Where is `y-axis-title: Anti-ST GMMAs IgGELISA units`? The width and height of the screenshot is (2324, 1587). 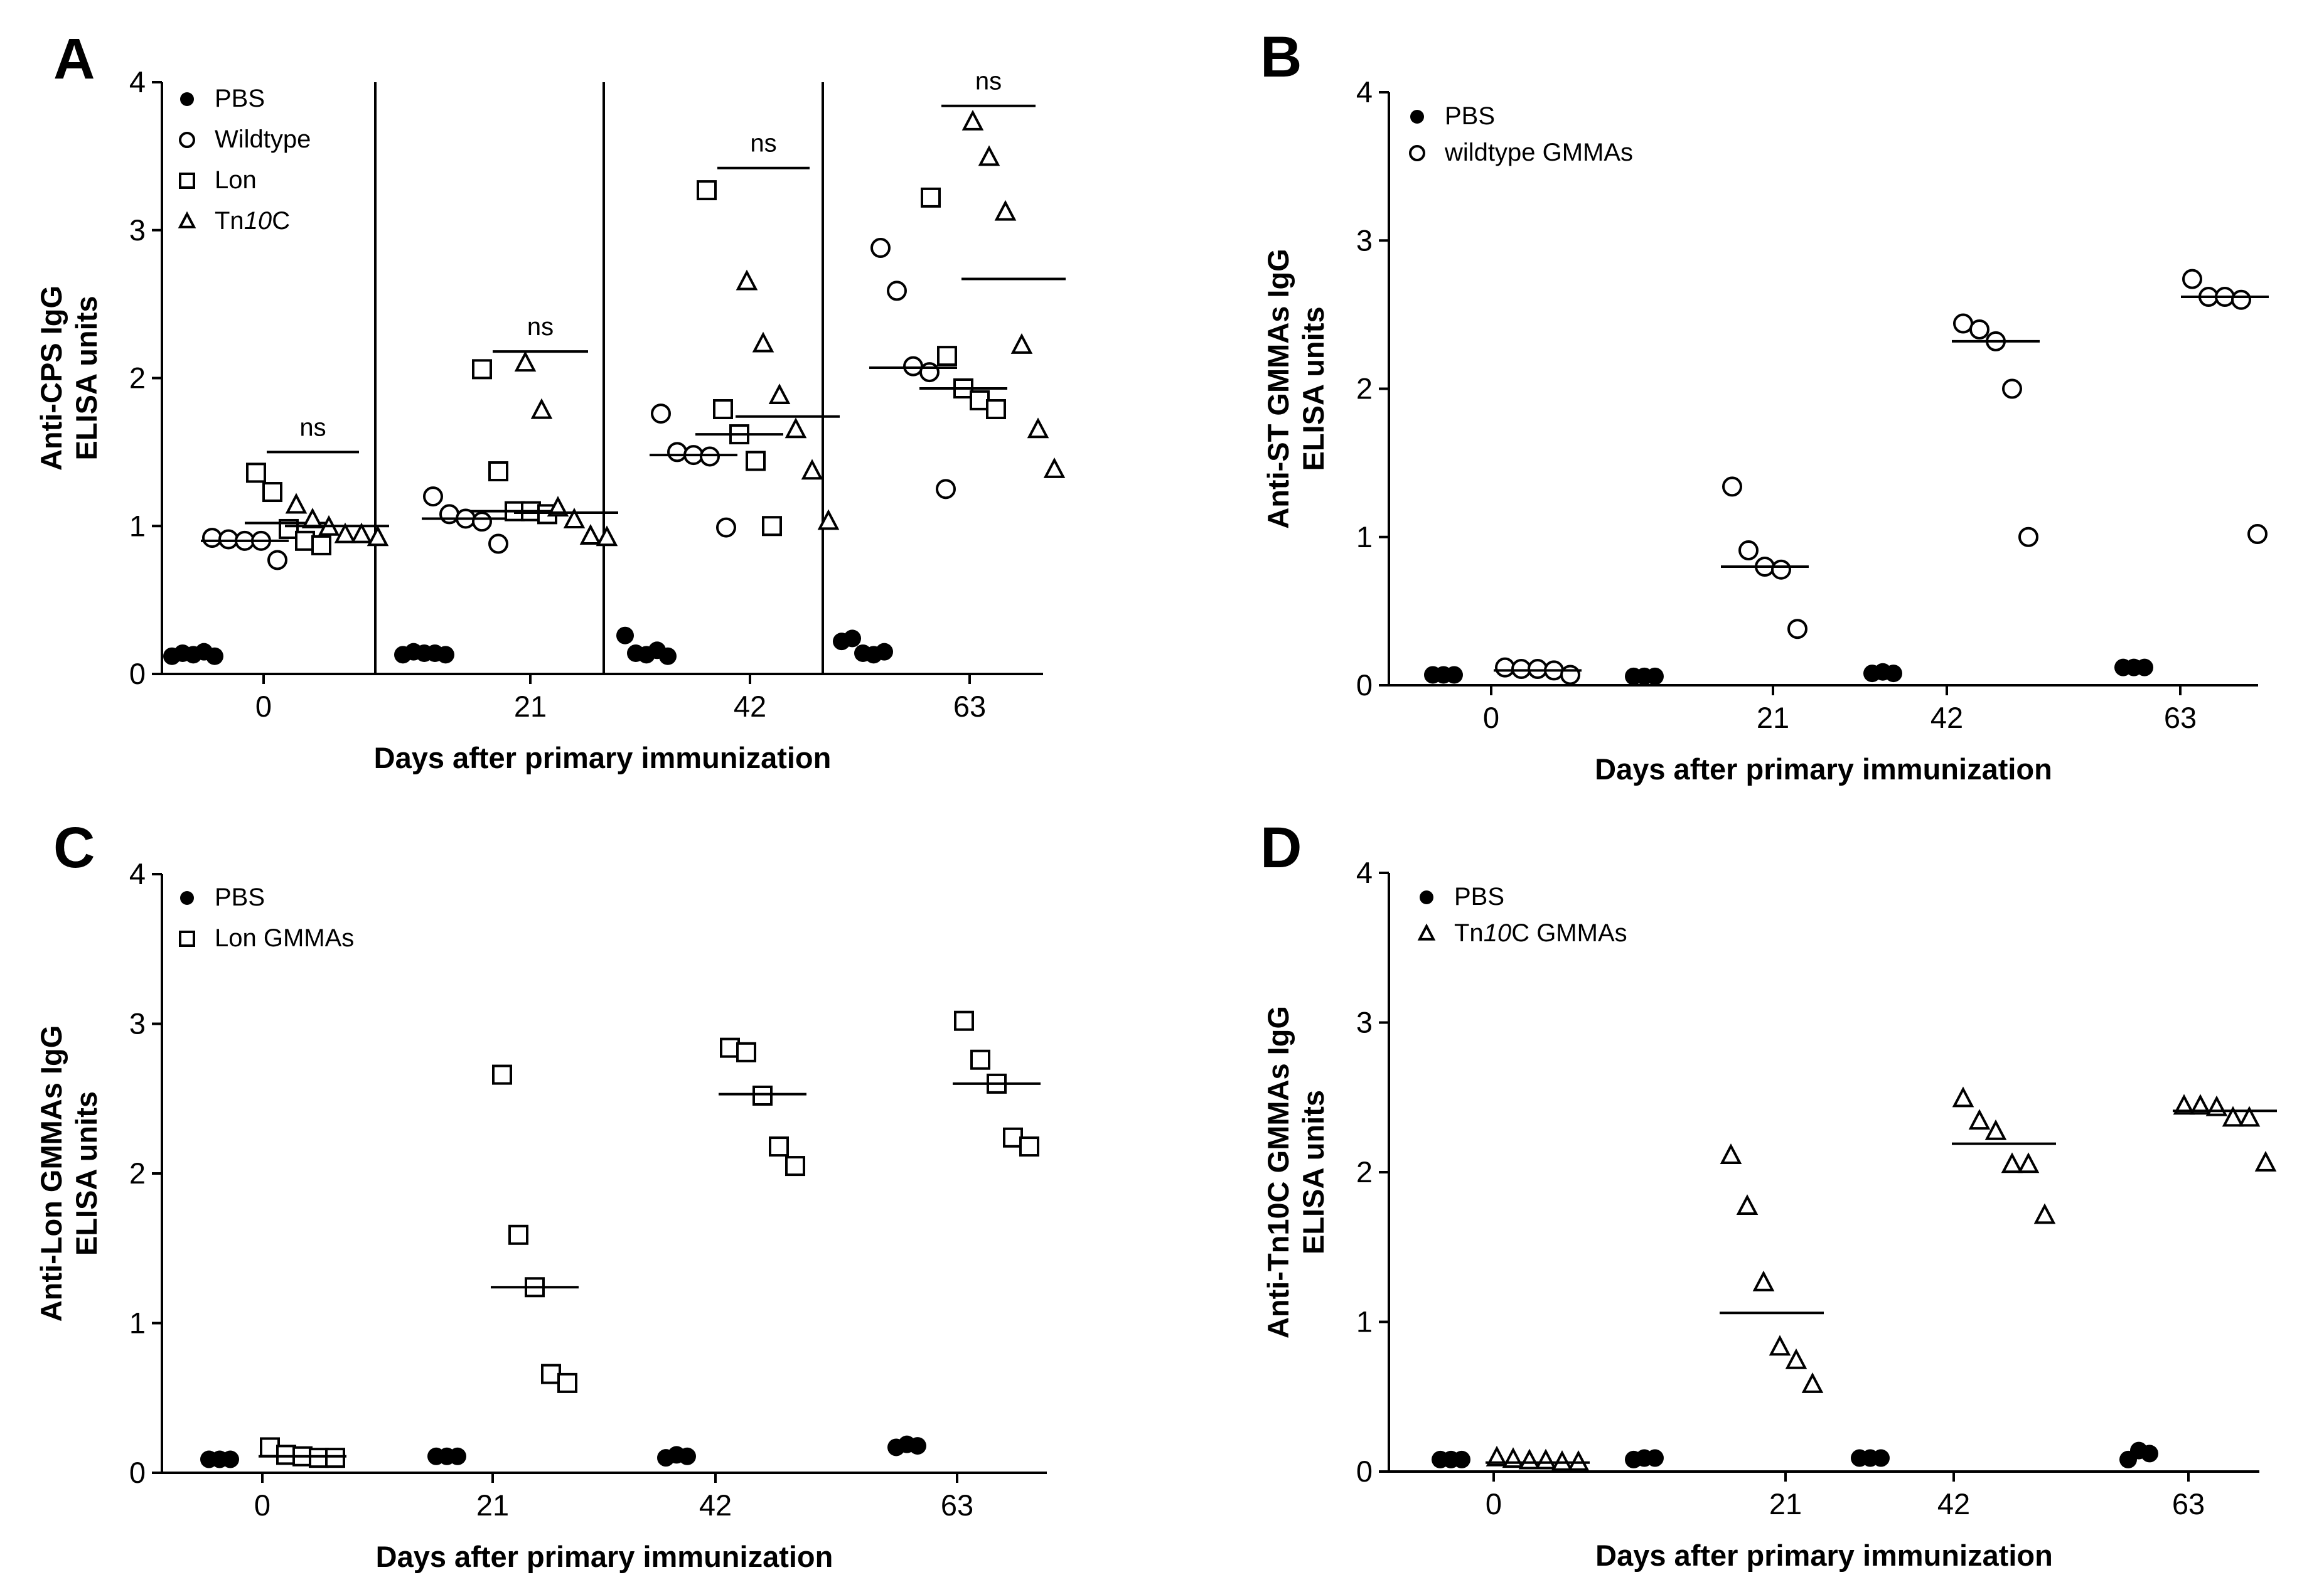
y-axis-title: Anti-ST GMMAs IgGELISA units is located at coordinates (1296, 388).